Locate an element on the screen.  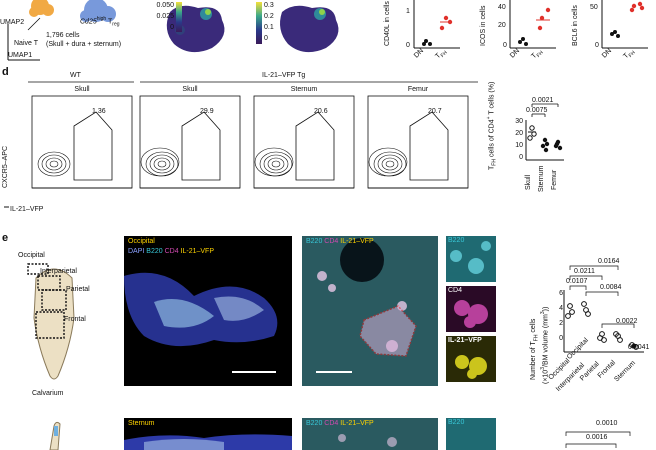
tissues-label: (Skull + dura + sternum) is located at coordinates (84, 44).